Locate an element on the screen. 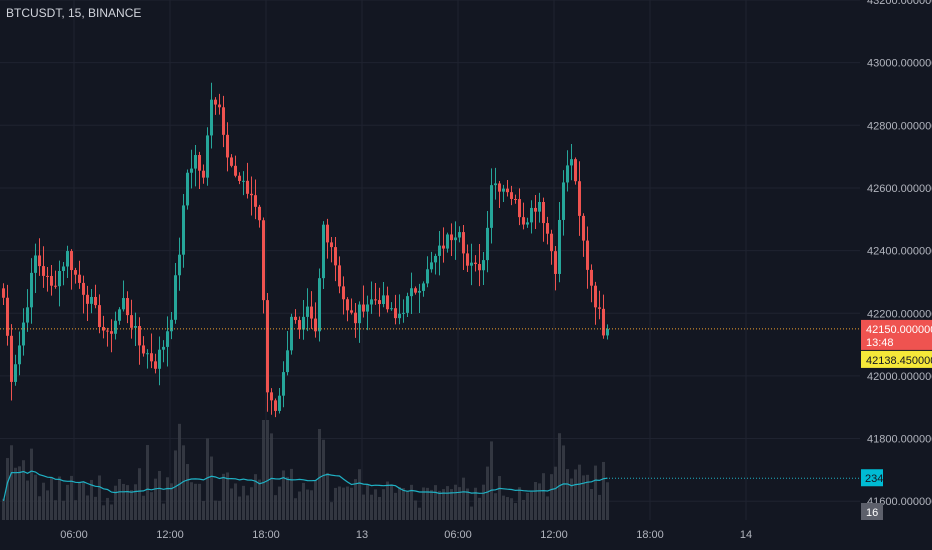 The height and width of the screenshot is (550, 932). time-tick-label: 18:00 is located at coordinates (266, 535).